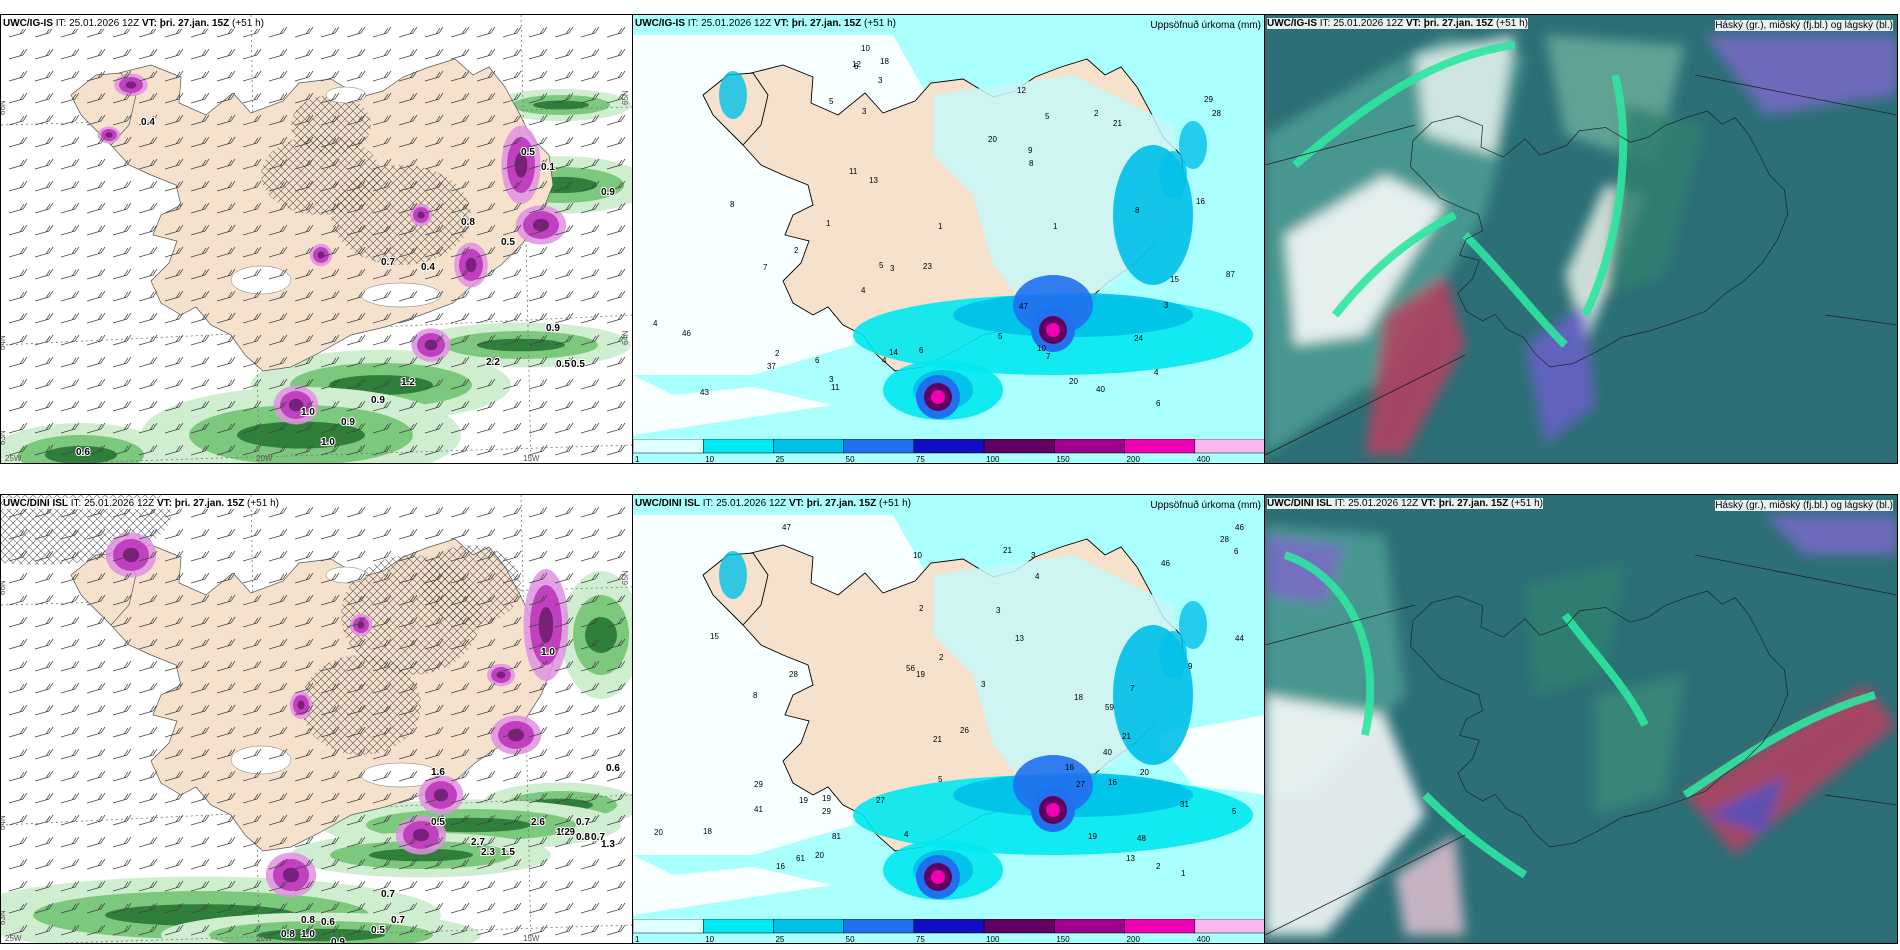 The height and width of the screenshot is (950, 1900). What do you see at coordinates (940, 226) in the screenshot?
I see `precip-value-label: 1` at bounding box center [940, 226].